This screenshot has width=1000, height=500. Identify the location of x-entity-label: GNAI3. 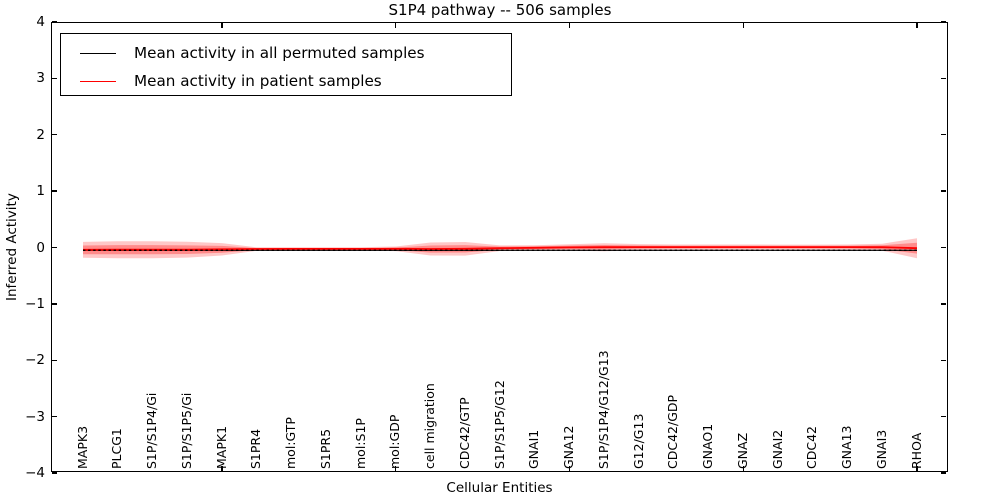
(881, 449).